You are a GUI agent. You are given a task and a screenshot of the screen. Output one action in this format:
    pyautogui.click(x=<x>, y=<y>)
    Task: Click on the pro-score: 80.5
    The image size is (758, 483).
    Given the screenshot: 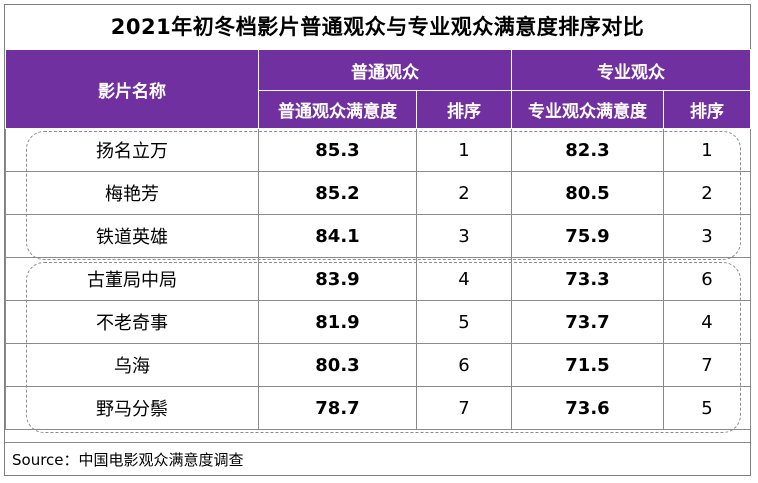 What is the action you would take?
    pyautogui.click(x=587, y=193)
    